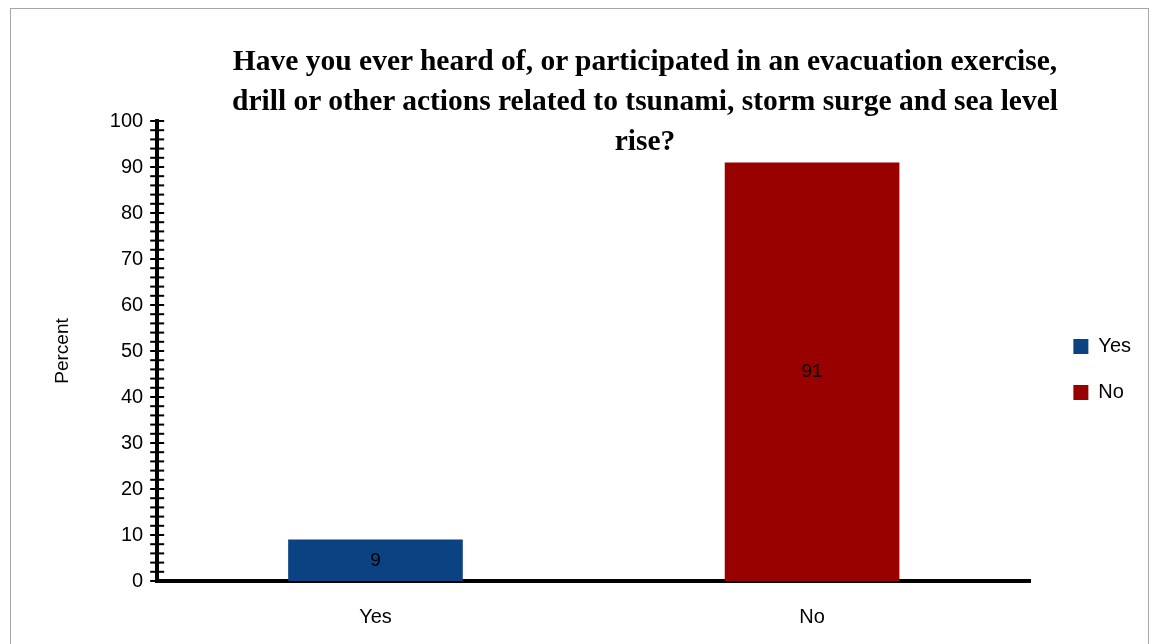 The image size is (1155, 644). I want to click on data-label: 9, so click(375, 559).